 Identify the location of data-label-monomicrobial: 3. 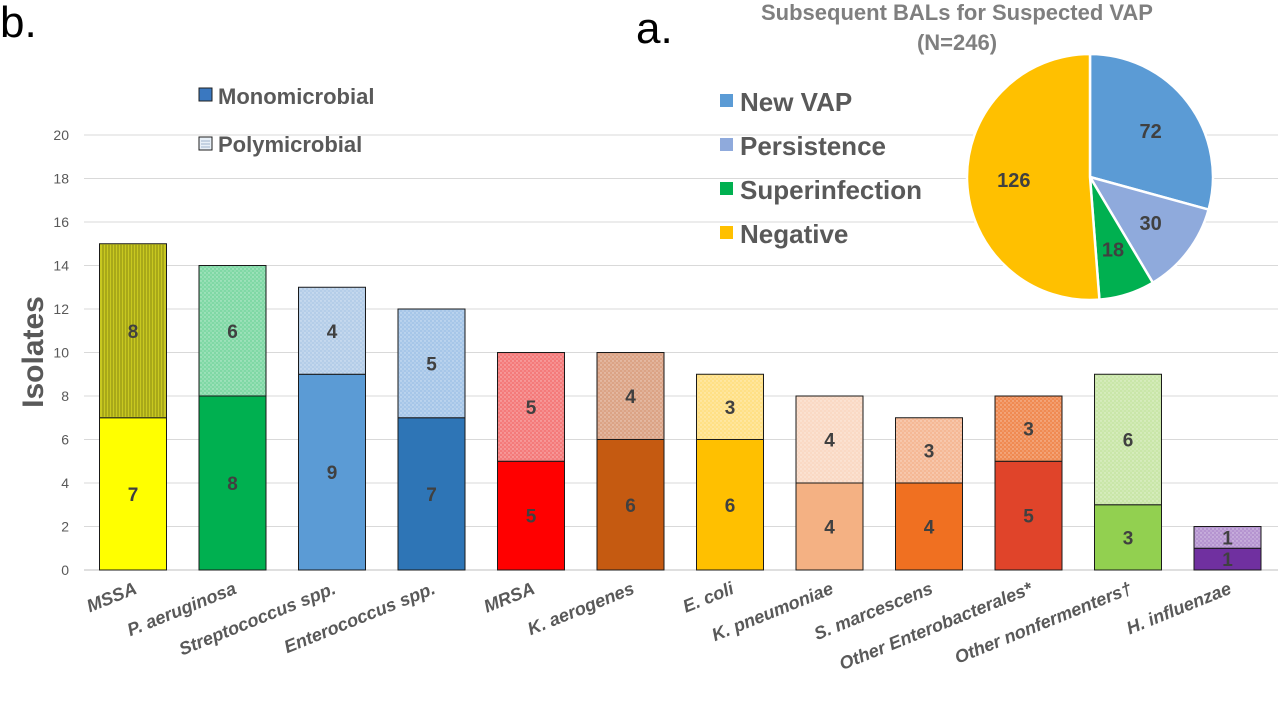
(1128, 538).